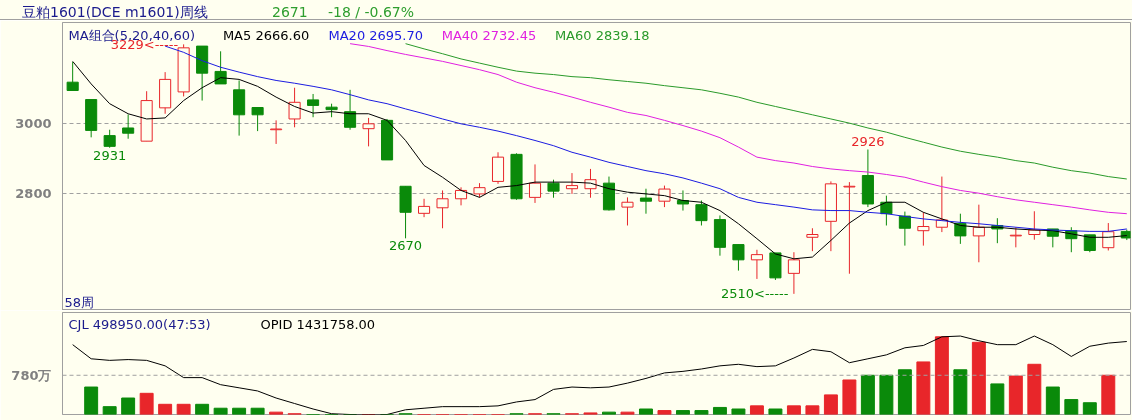  I want to click on series-label: MA40 2732.45, so click(489, 35).